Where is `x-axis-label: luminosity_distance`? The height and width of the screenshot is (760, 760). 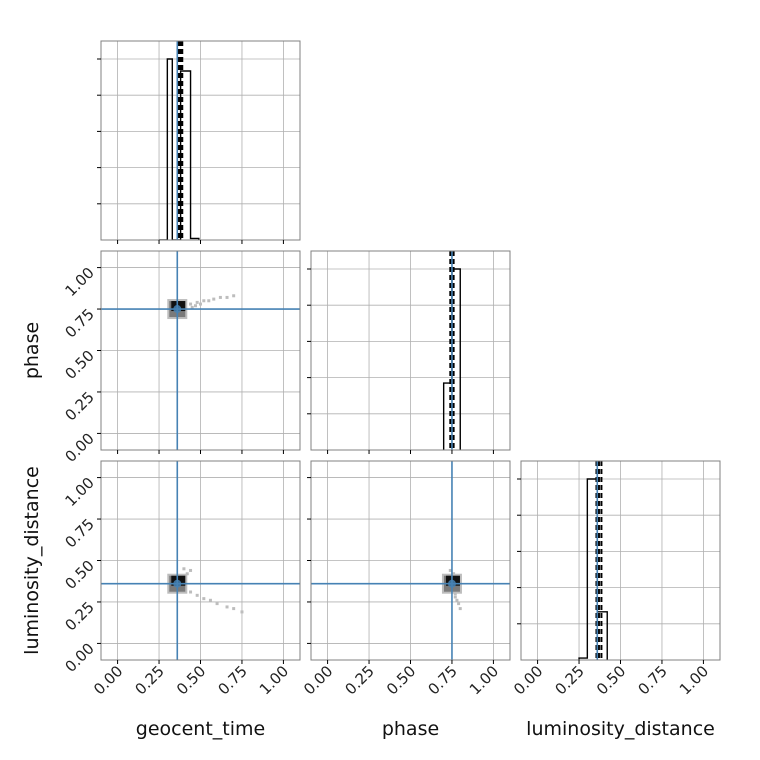
x-axis-label: luminosity_distance is located at coordinates (620, 729).